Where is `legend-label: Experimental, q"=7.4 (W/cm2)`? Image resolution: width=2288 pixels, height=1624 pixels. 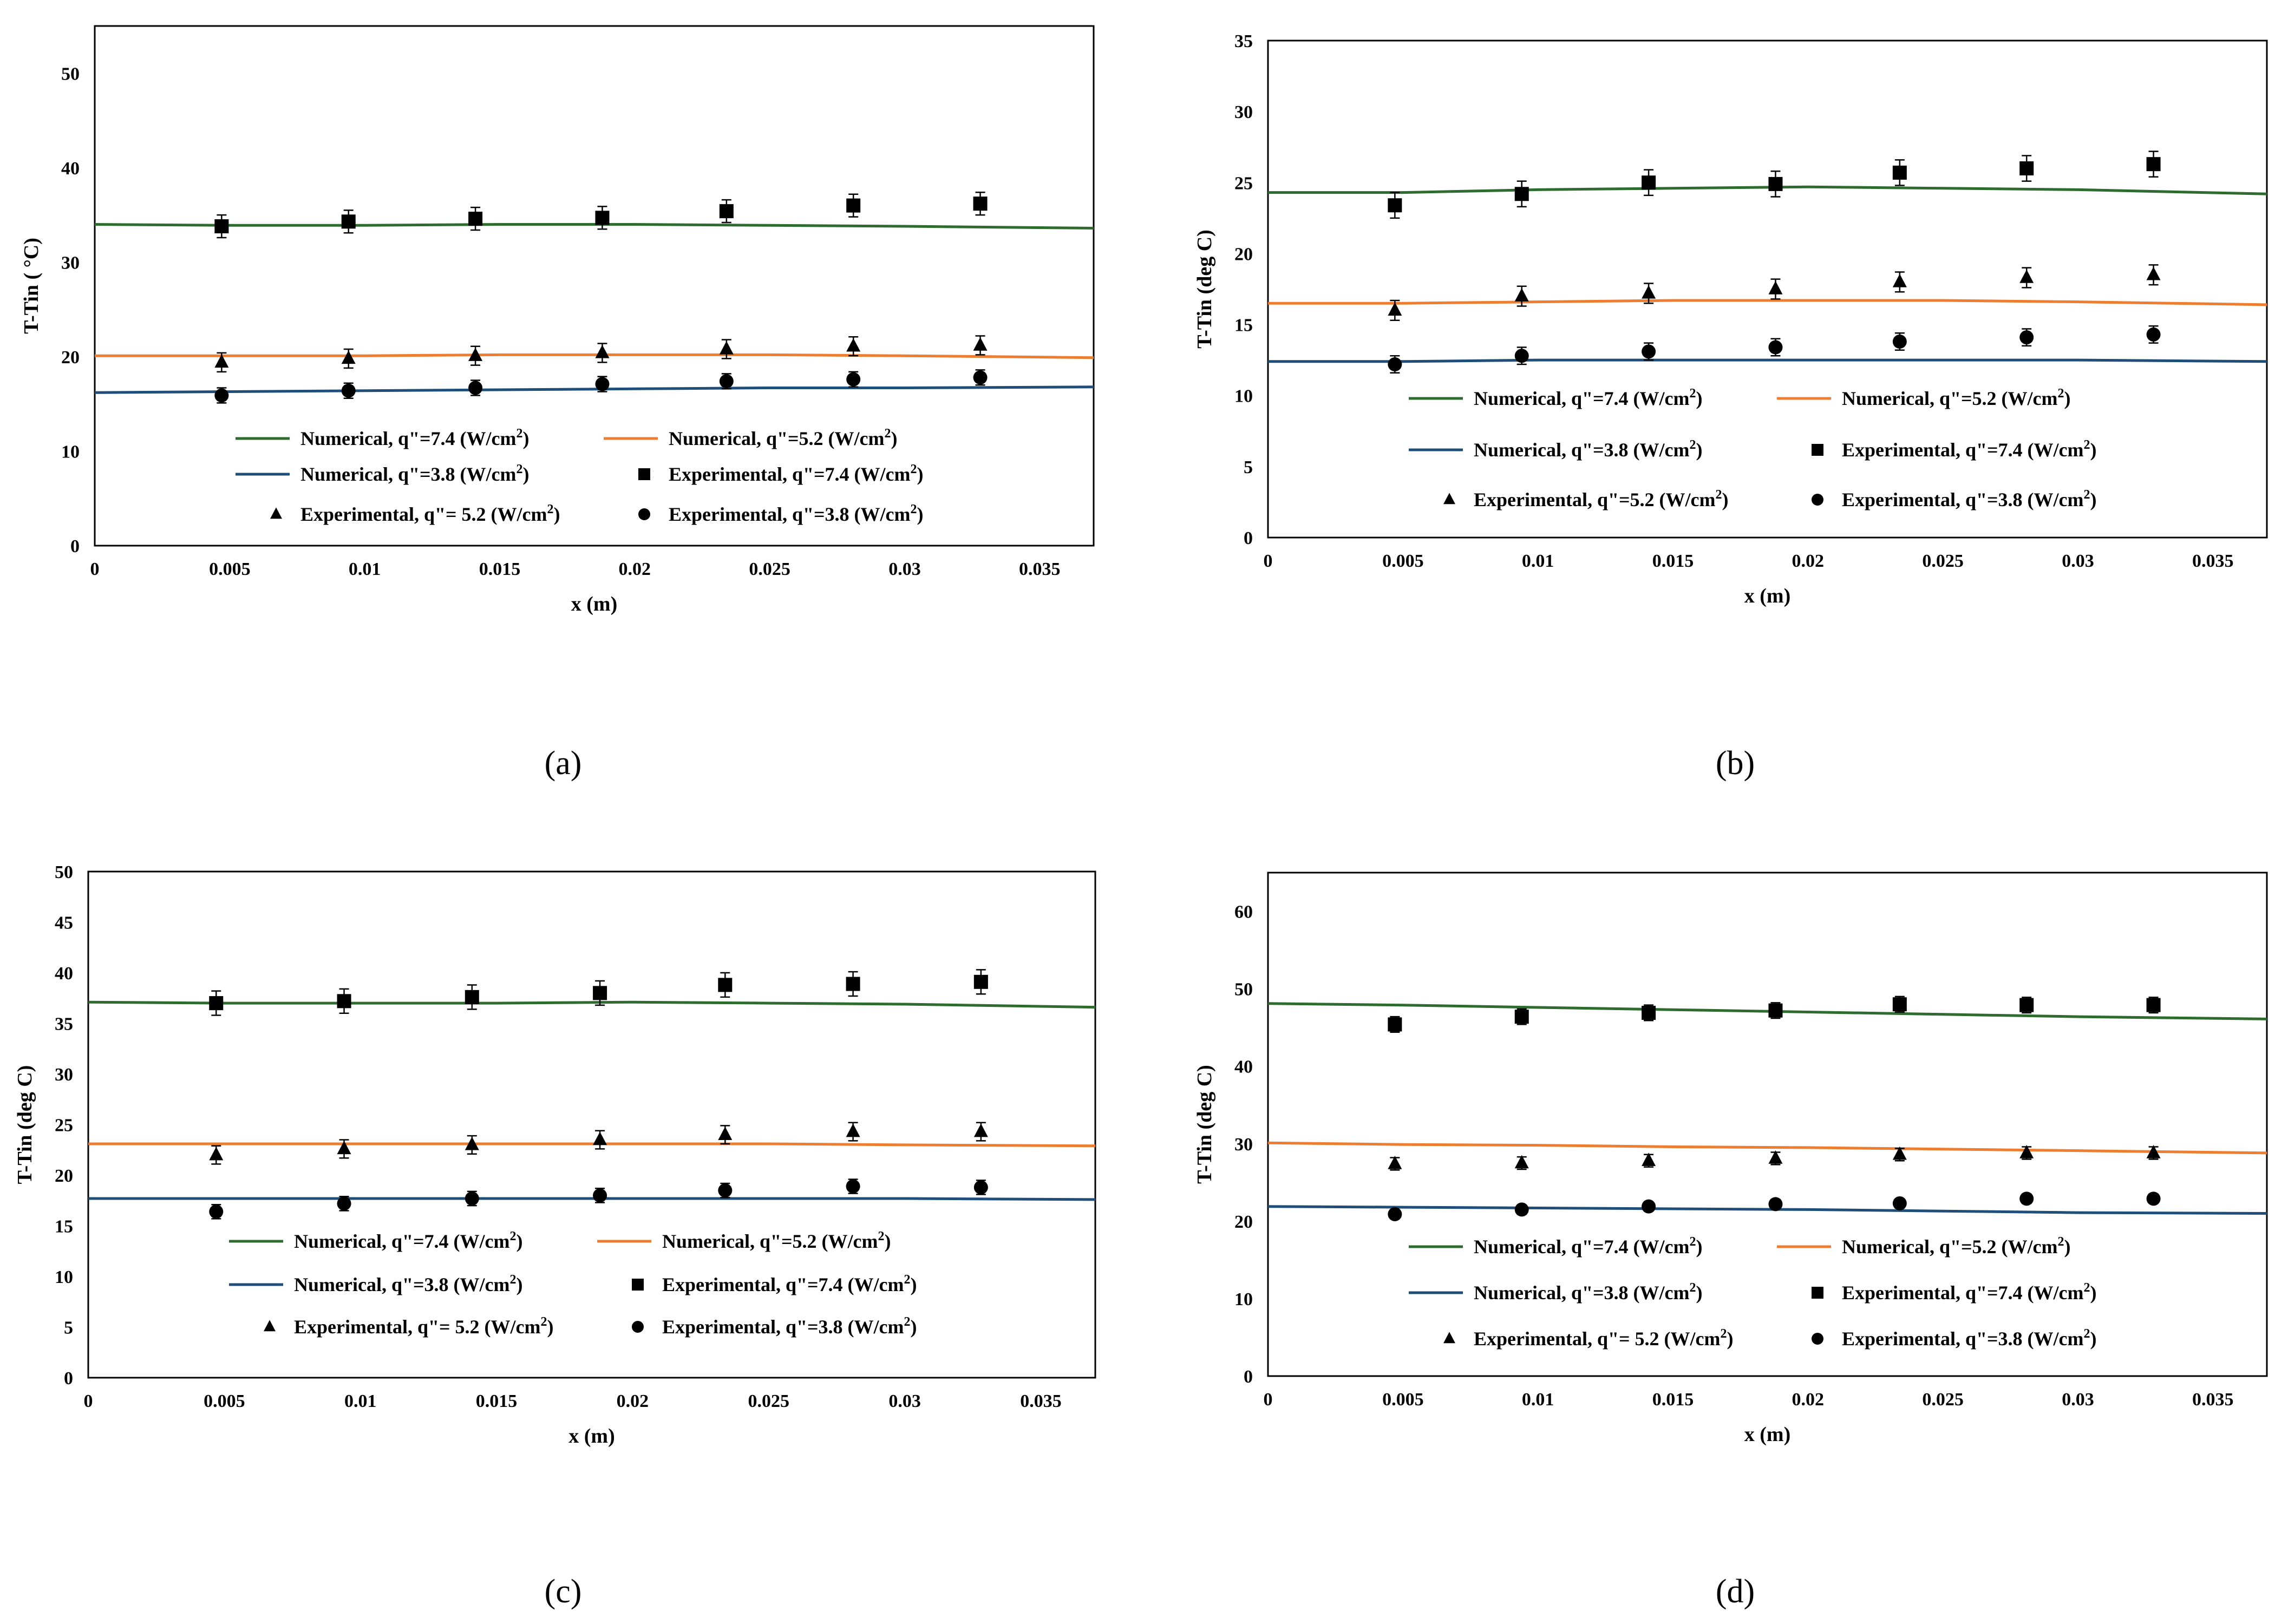
legend-label: Experimental, q"=7.4 (W/cm2) is located at coordinates (789, 1284).